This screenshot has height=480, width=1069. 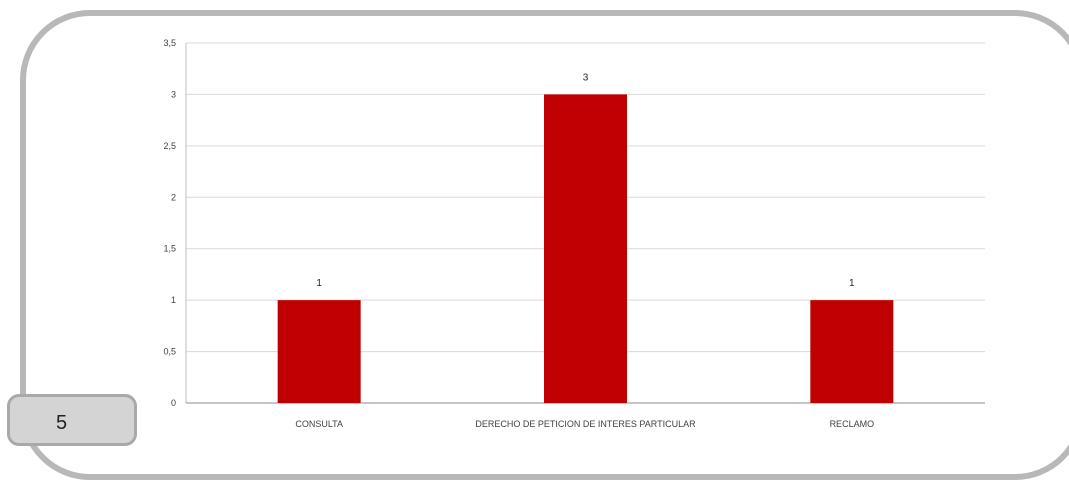 I want to click on data-label: 3, so click(x=586, y=77).